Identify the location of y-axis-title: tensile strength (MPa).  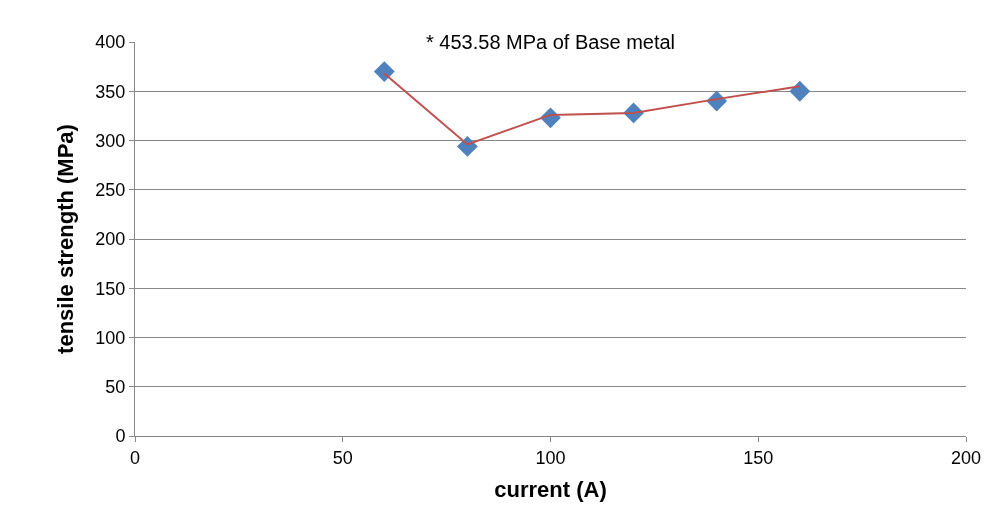
(66, 239).